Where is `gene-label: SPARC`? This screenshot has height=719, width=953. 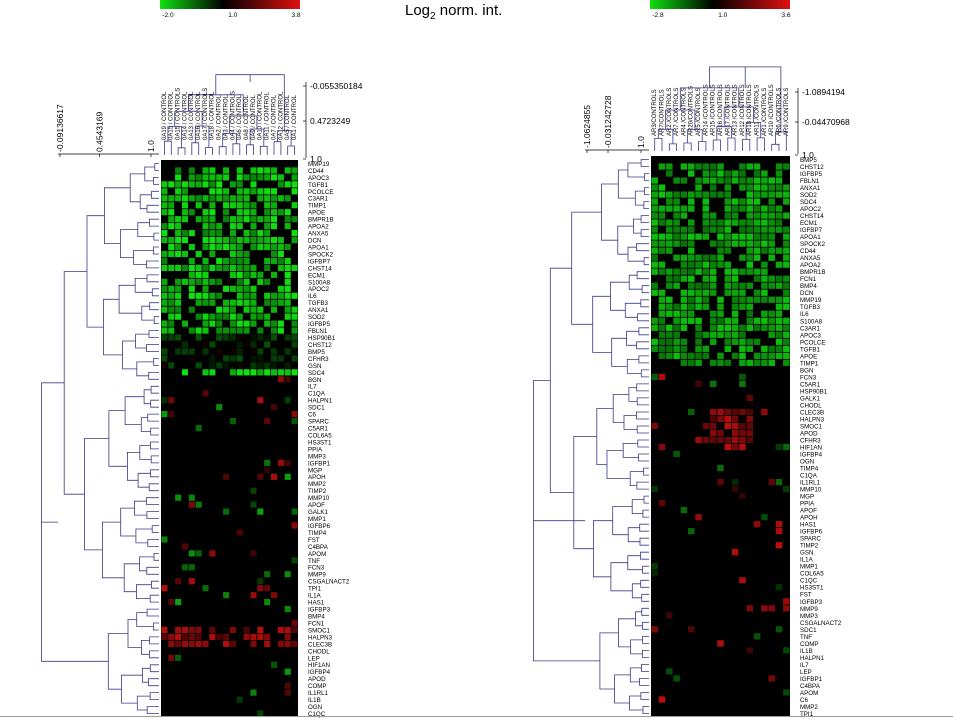 gene-label: SPARC is located at coordinates (318, 422).